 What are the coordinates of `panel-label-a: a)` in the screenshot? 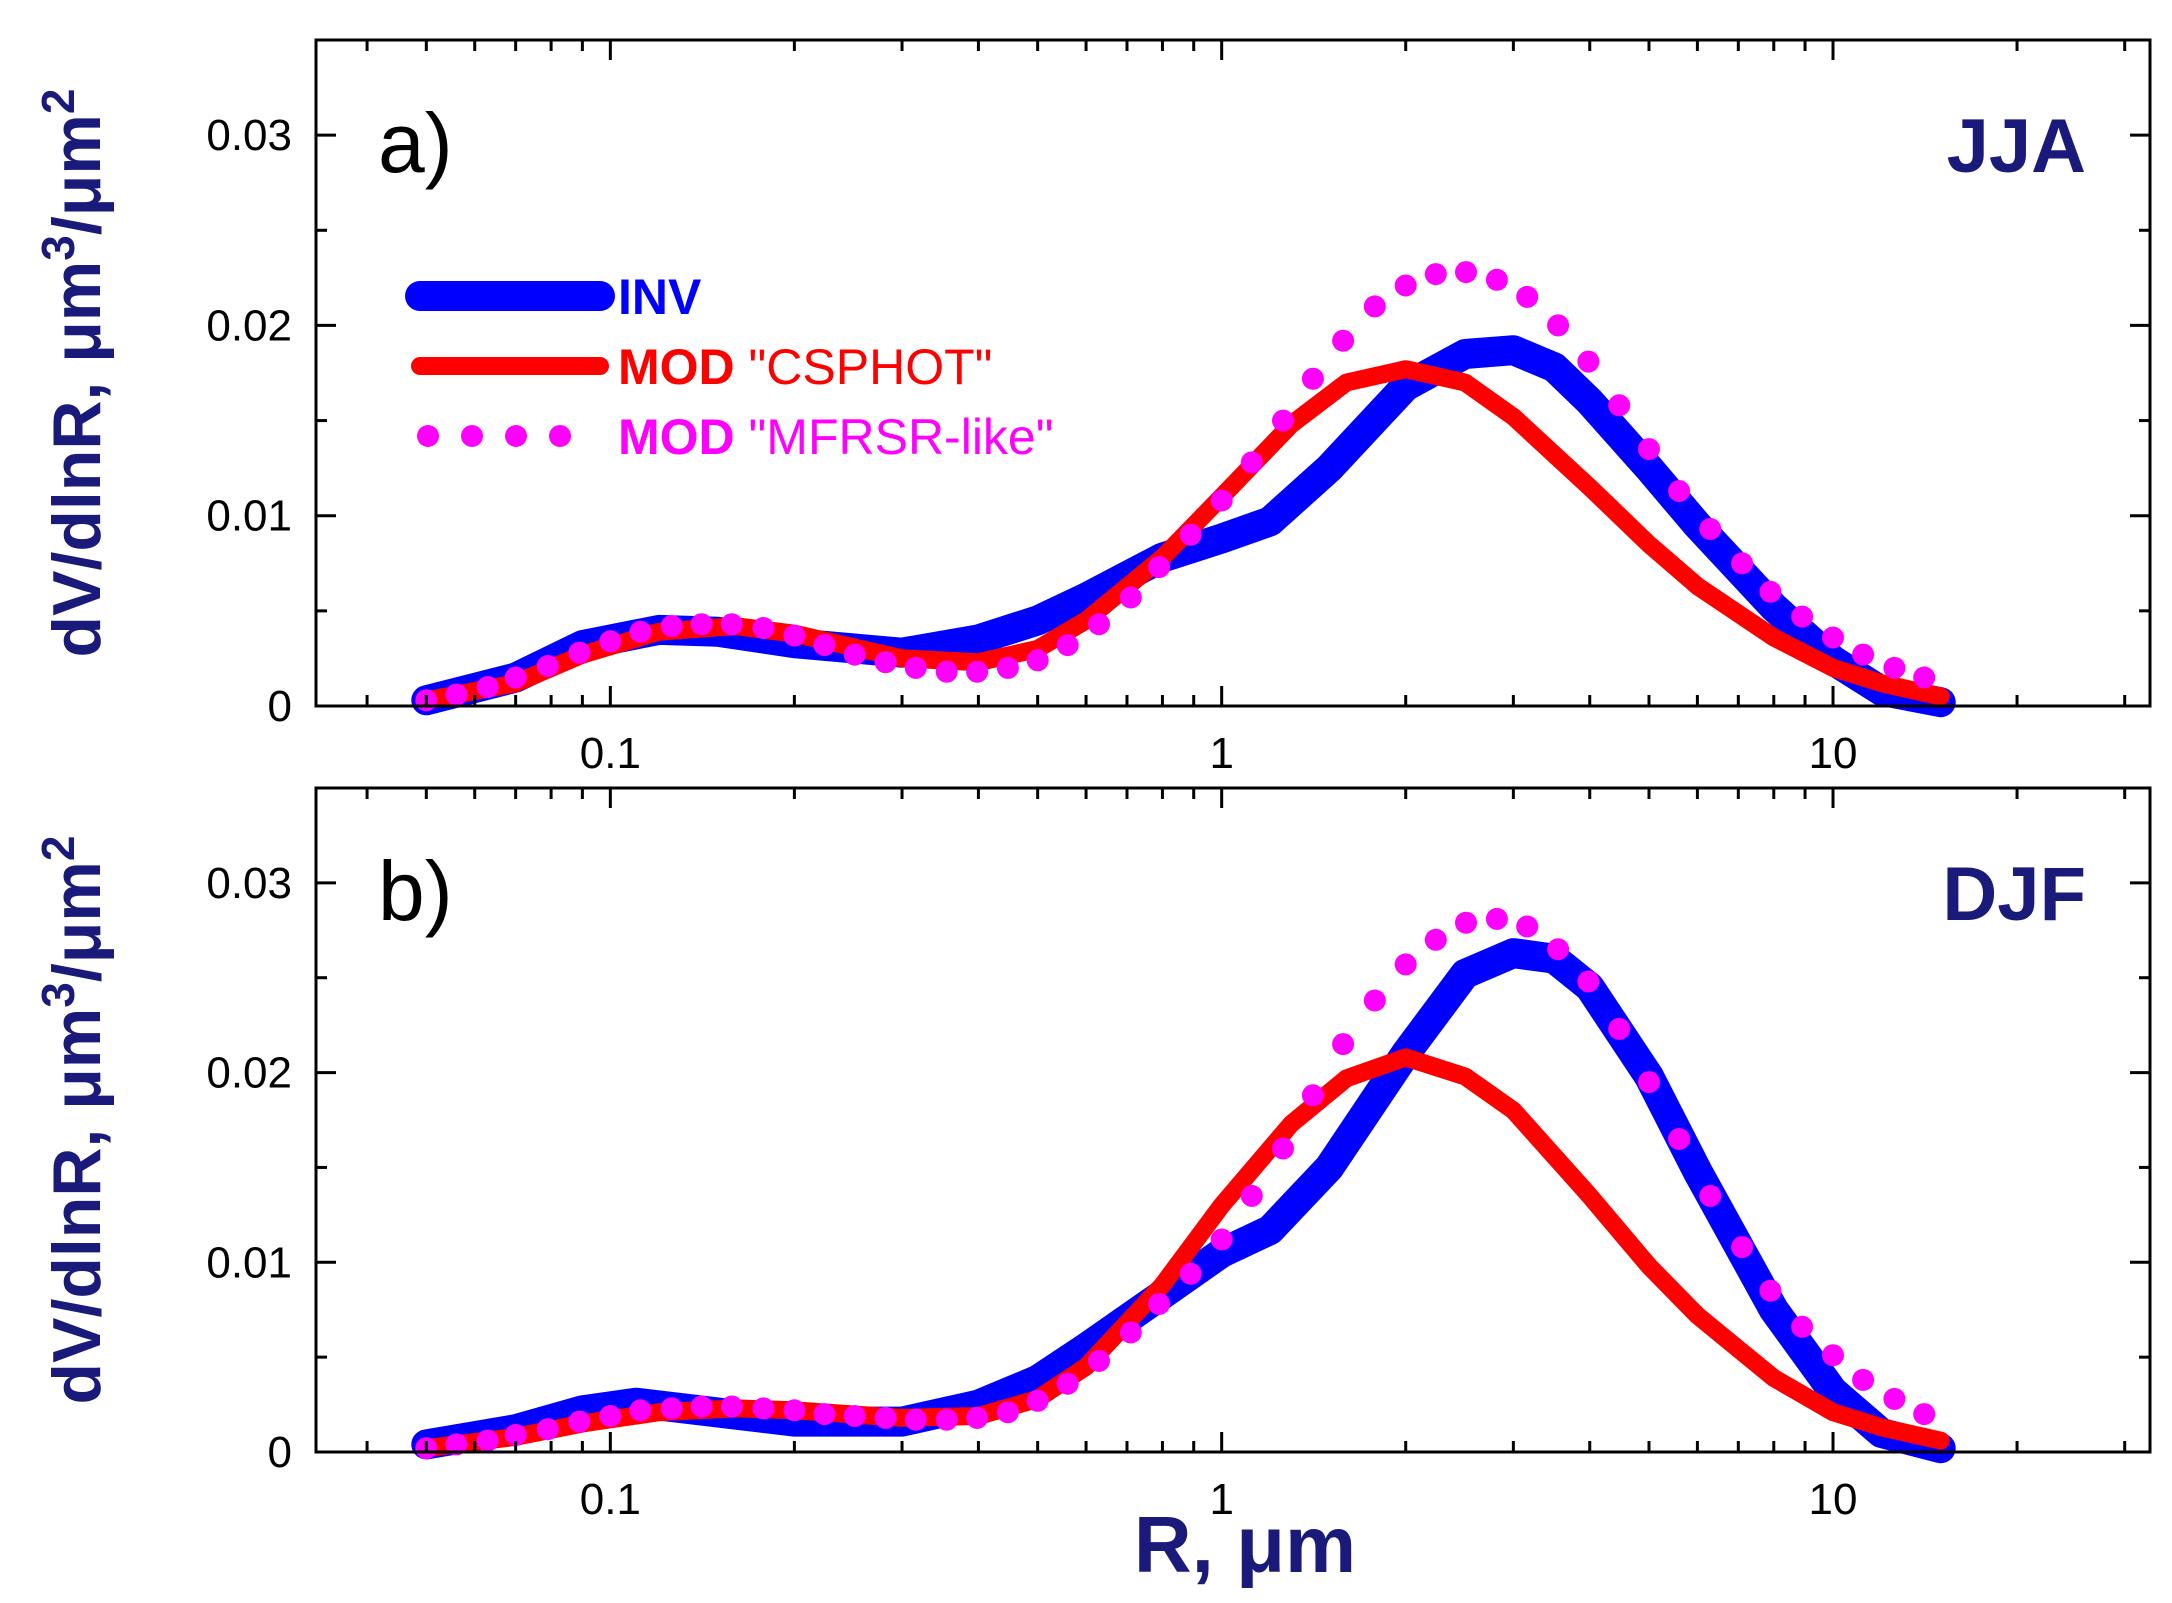 It's located at (415, 143).